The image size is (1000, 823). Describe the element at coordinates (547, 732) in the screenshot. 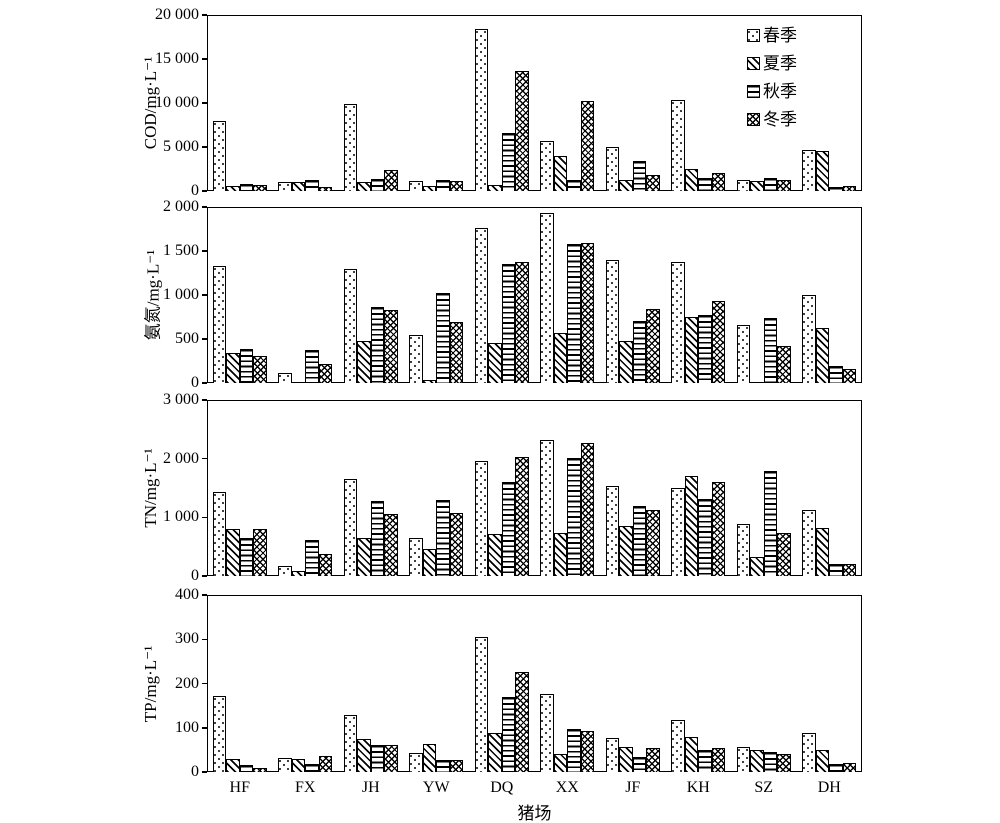

I see `bar-tp-XX-春季` at that location.